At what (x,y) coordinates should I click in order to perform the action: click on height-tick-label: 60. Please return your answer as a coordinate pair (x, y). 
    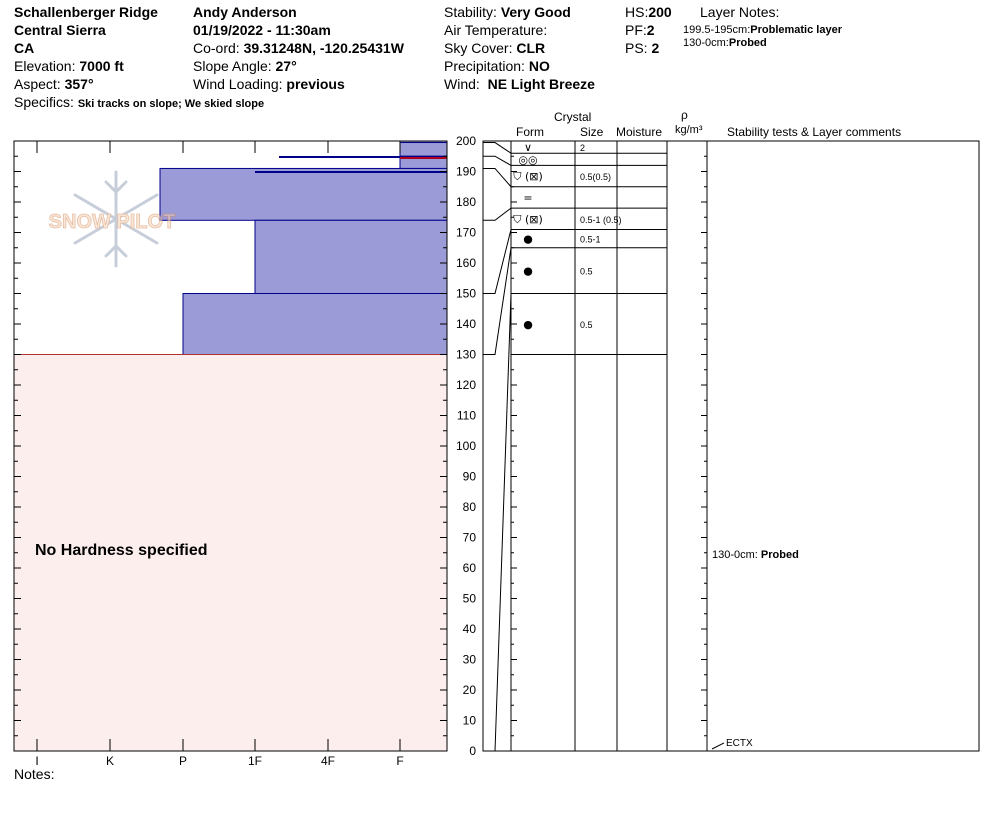
    Looking at the image, I should click on (470, 568).